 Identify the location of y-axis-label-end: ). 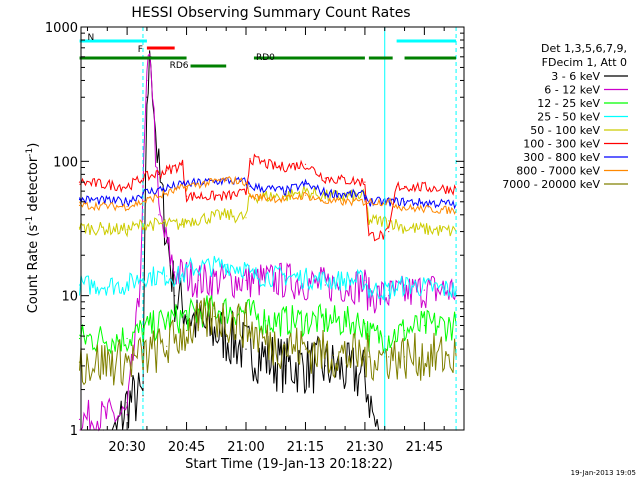
(33, 145).